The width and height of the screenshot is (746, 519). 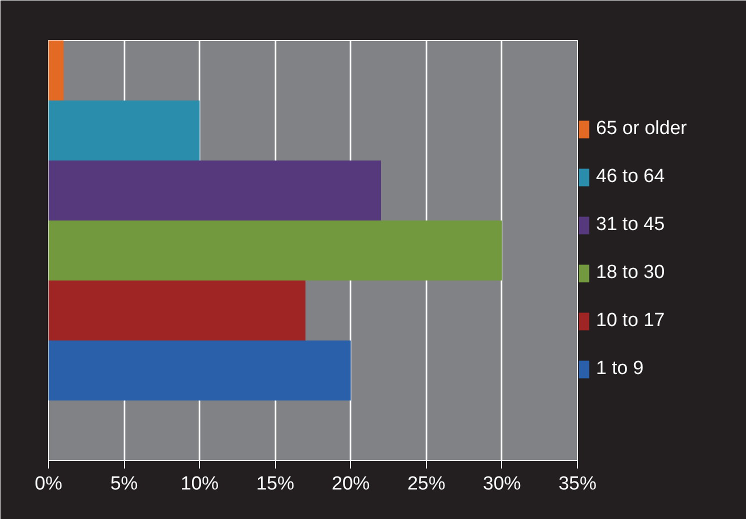 What do you see at coordinates (630, 177) in the screenshot?
I see `legend-label: 46 to 64` at bounding box center [630, 177].